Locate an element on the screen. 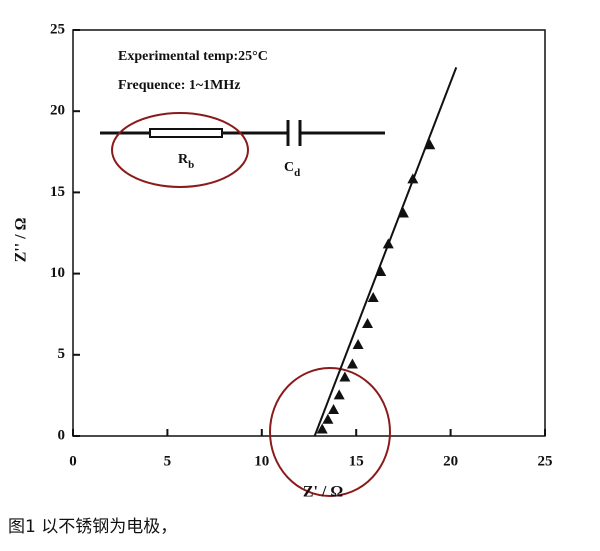 Image resolution: width=600 pixels, height=551 pixels. x-tick-label: 15 is located at coordinates (356, 461).